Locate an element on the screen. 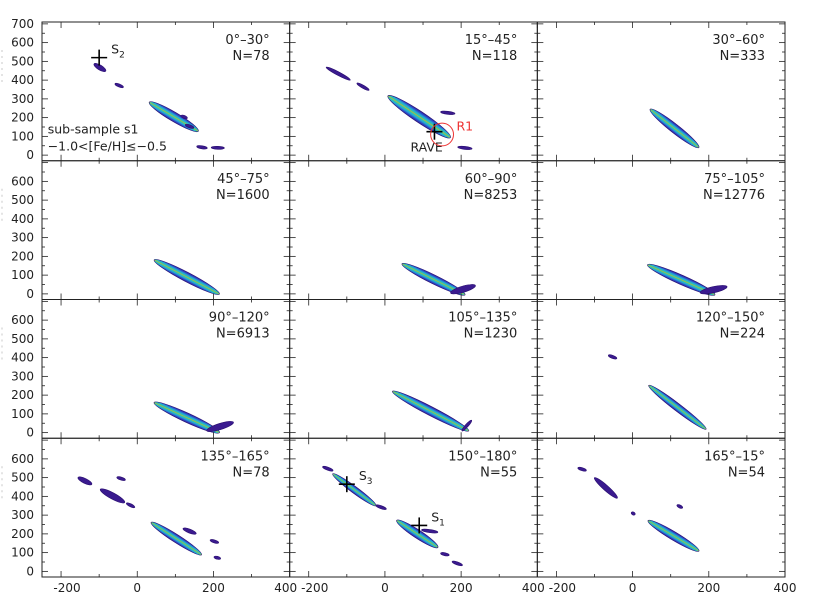 This screenshot has height=593, width=830. marker-label-3: S1 is located at coordinates (438, 518).